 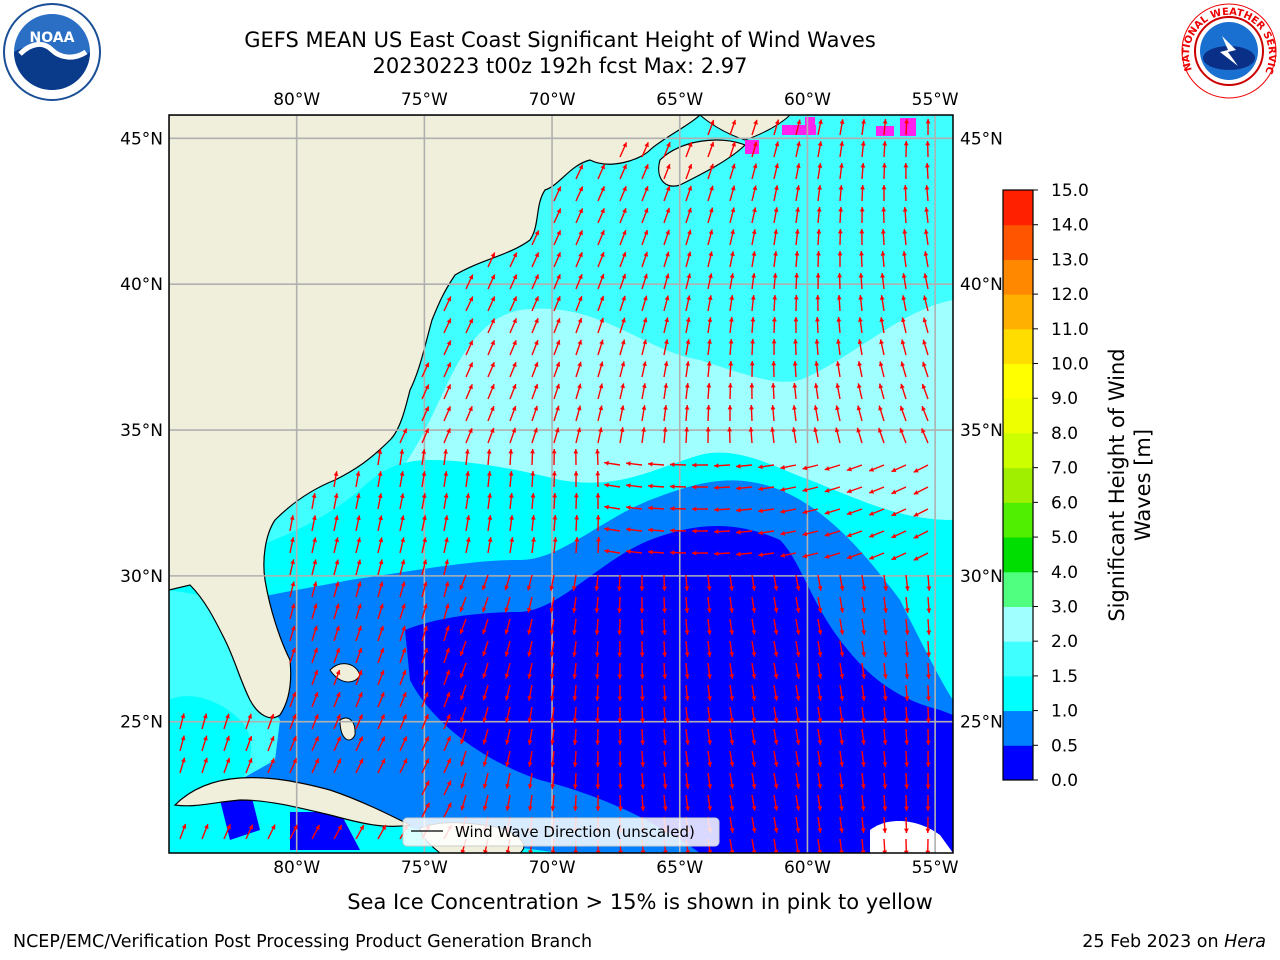 What do you see at coordinates (296, 868) in the screenshot?
I see `lon-label-bottom: 80°W` at bounding box center [296, 868].